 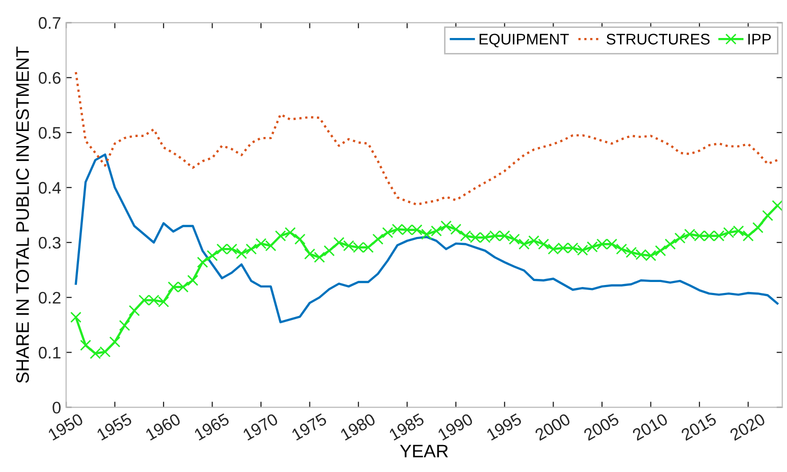 What do you see at coordinates (114, 426) in the screenshot?
I see `x-tick-label: 1955` at bounding box center [114, 426].